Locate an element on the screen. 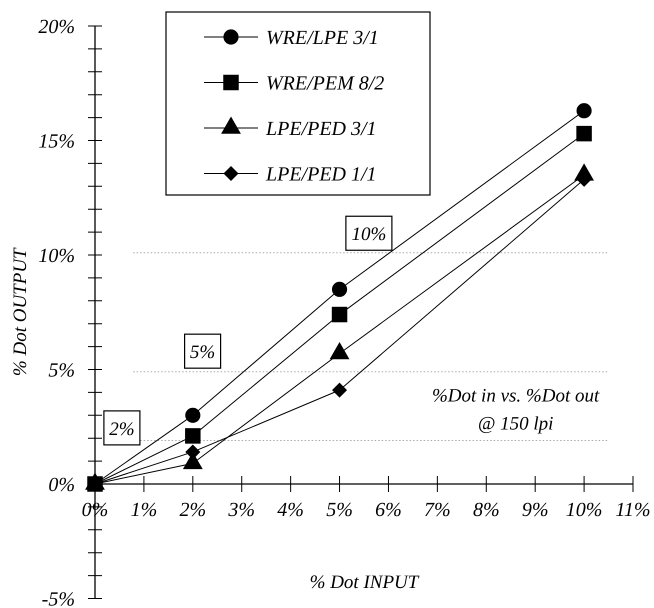 This screenshot has width=654, height=608. x-tick-label: 6% is located at coordinates (388, 510).